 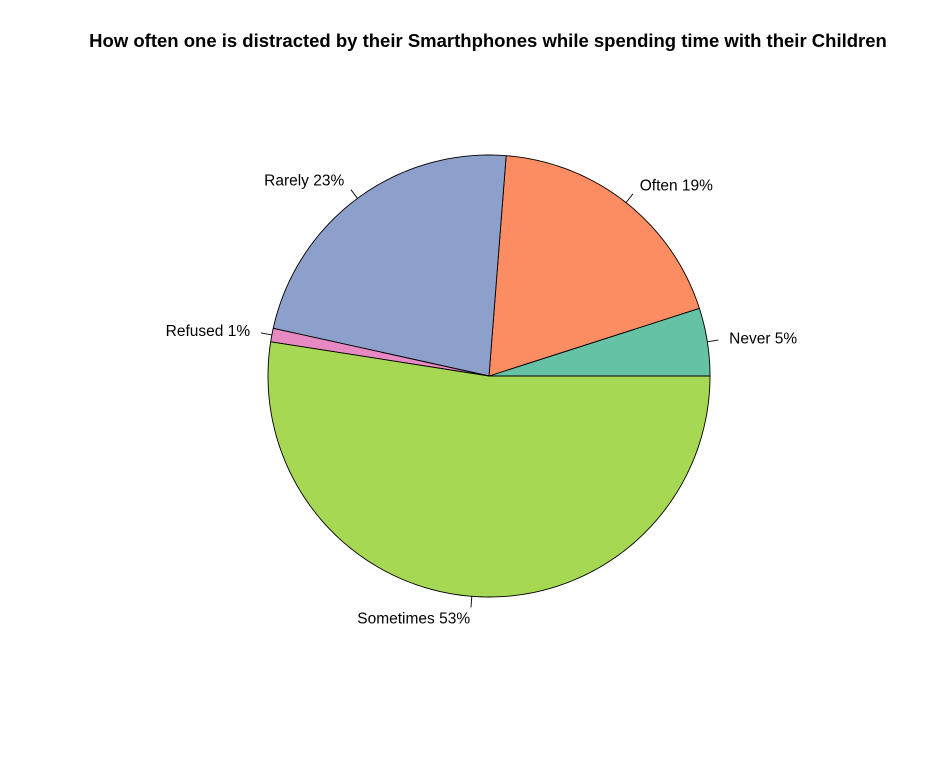 I want to click on slice-label-sometimes: Sometimes 53%, so click(x=413, y=618).